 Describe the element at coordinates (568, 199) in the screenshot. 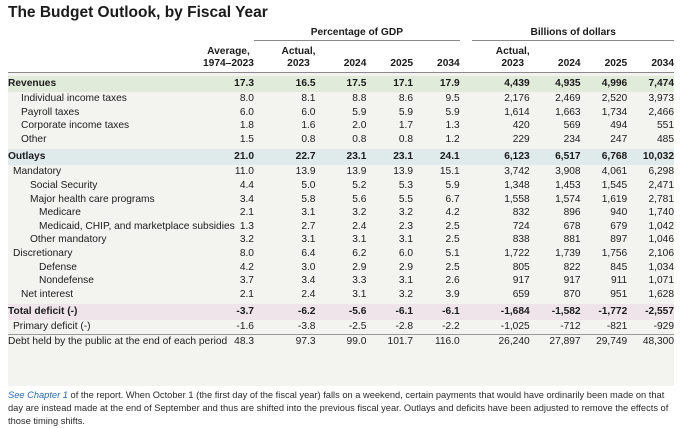

I see `table-cell: 1,574` at that location.